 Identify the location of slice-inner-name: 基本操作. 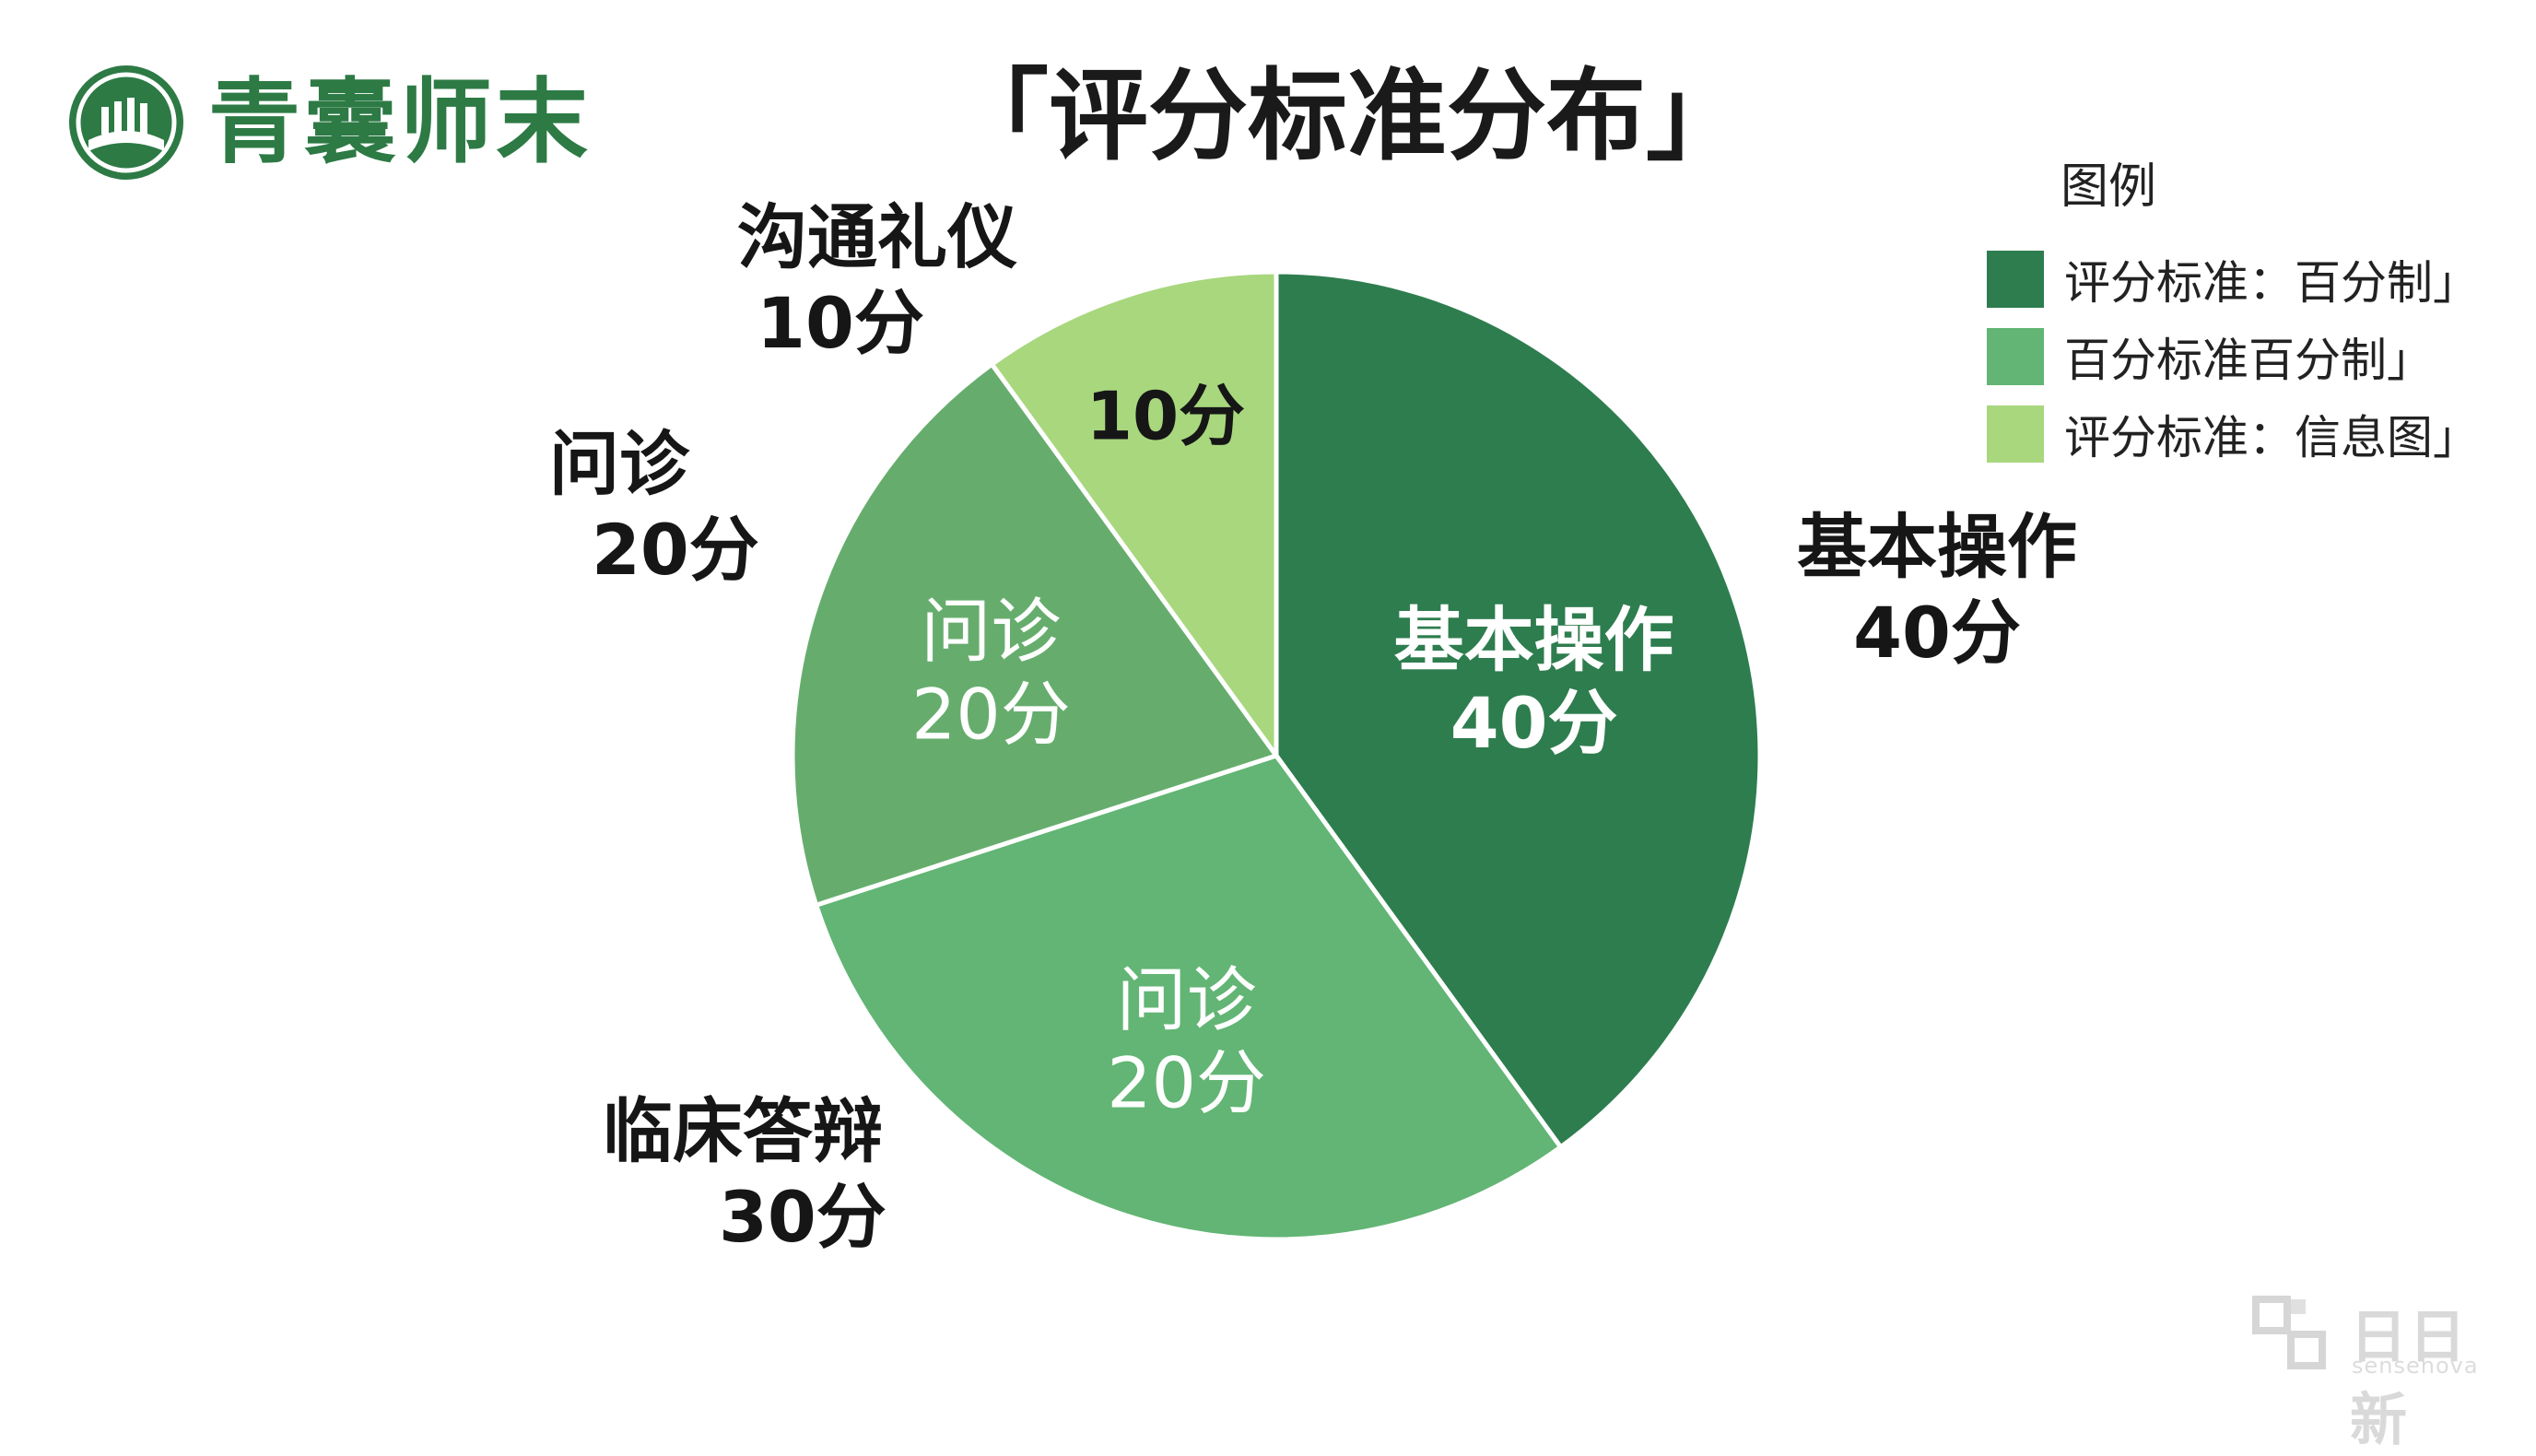
(1534, 640).